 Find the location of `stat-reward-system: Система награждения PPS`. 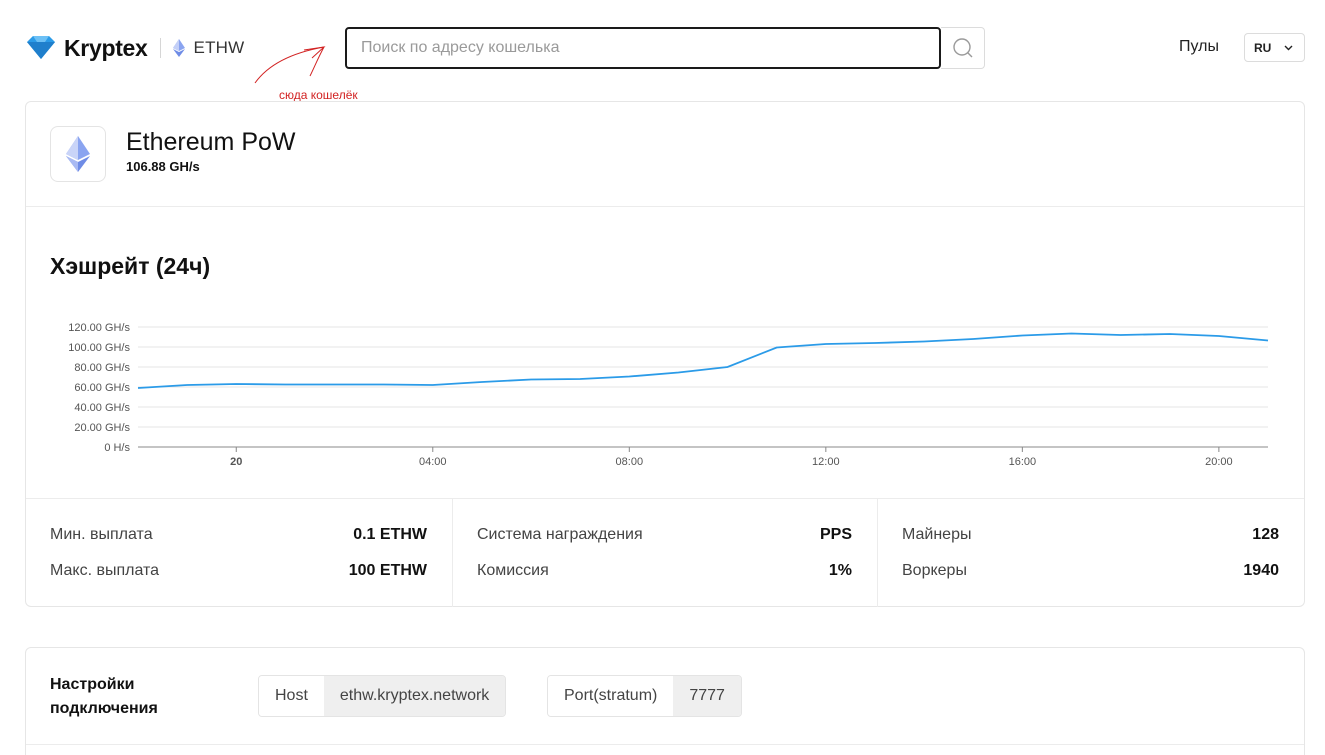

stat-reward-system: Система награждения PPS is located at coordinates (664, 536).